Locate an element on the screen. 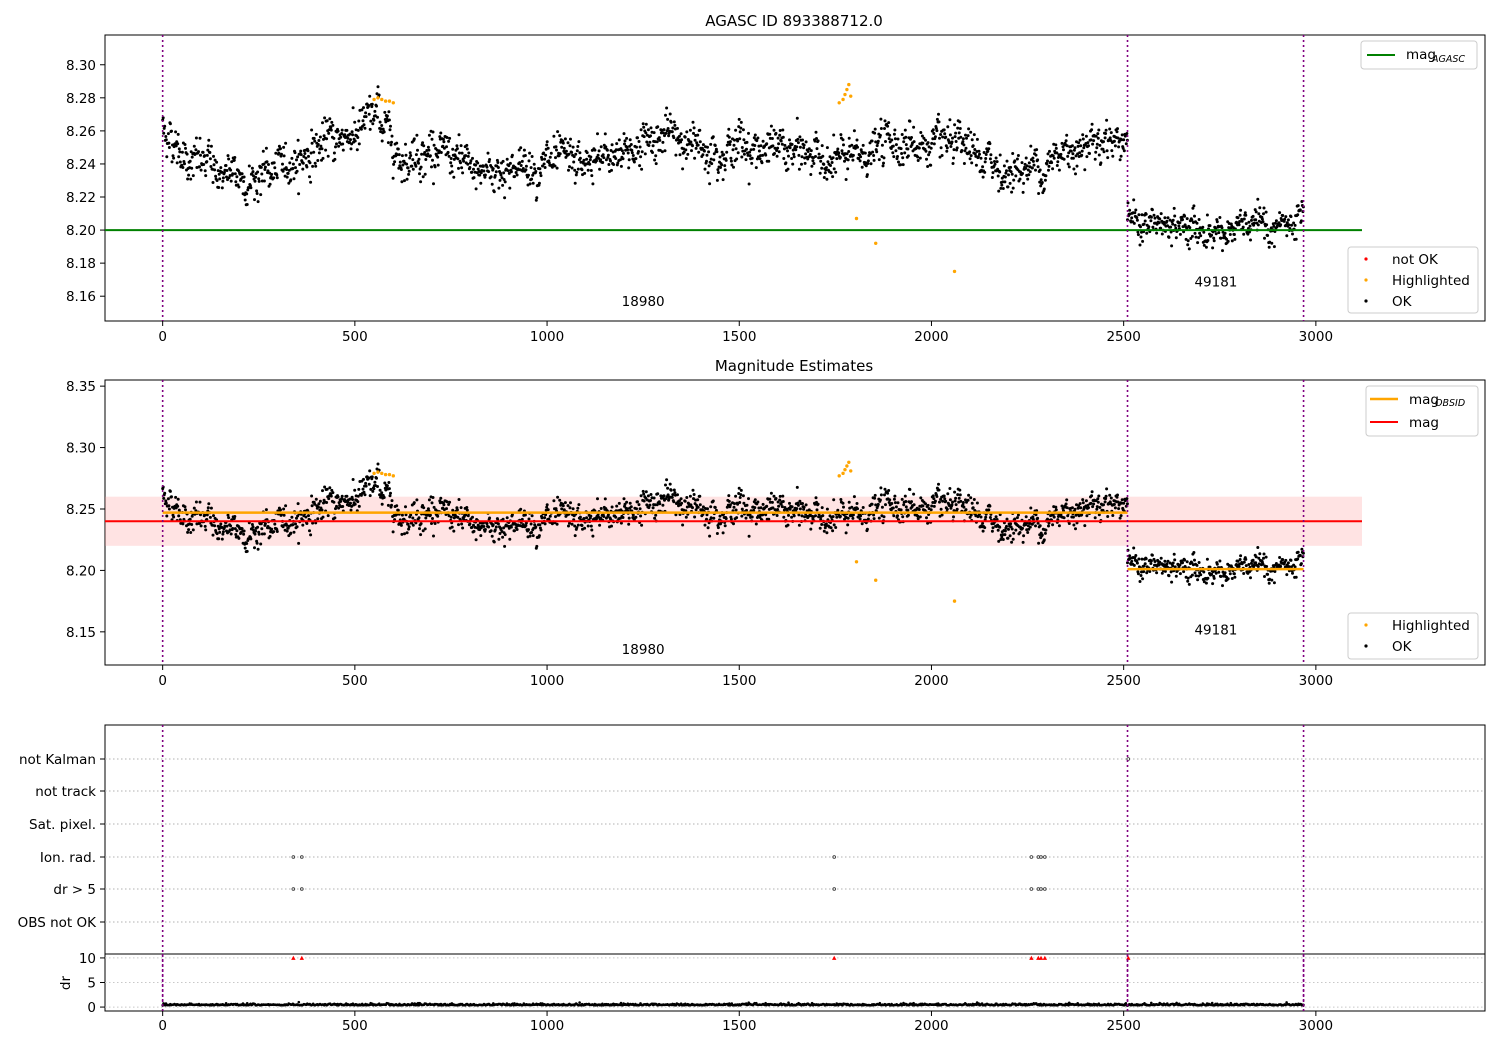  panel-magnitude-estimates-legend-bottom: Highlighted OK is located at coordinates (1413, 636).